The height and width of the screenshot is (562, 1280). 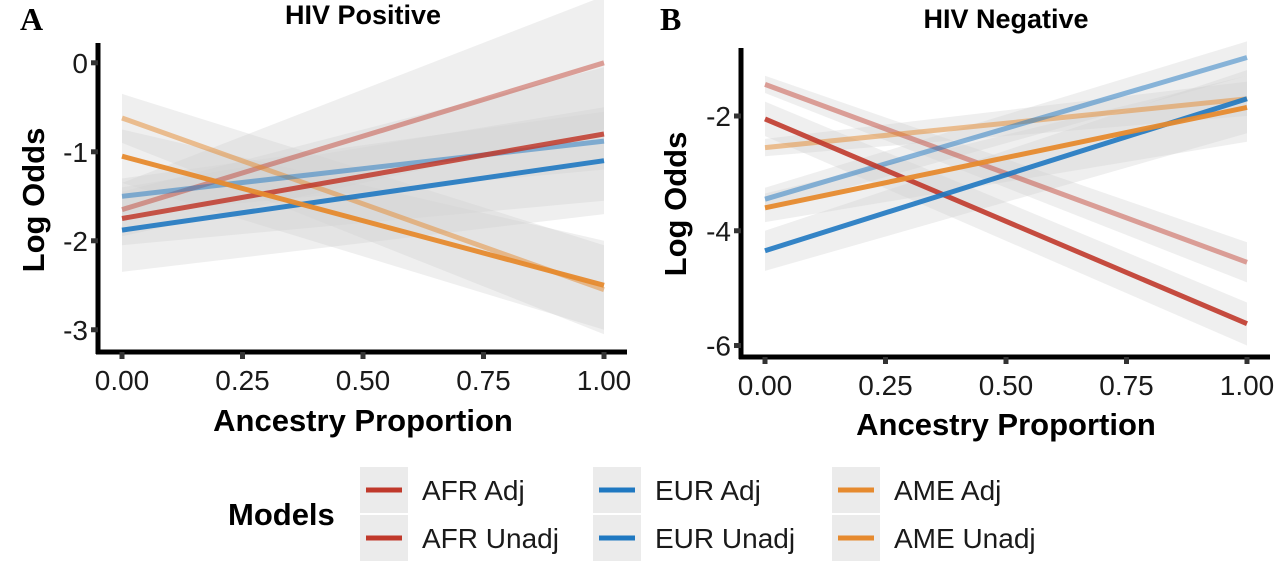 I want to click on ci-ribbon-ame-adj, so click(x=363, y=229).